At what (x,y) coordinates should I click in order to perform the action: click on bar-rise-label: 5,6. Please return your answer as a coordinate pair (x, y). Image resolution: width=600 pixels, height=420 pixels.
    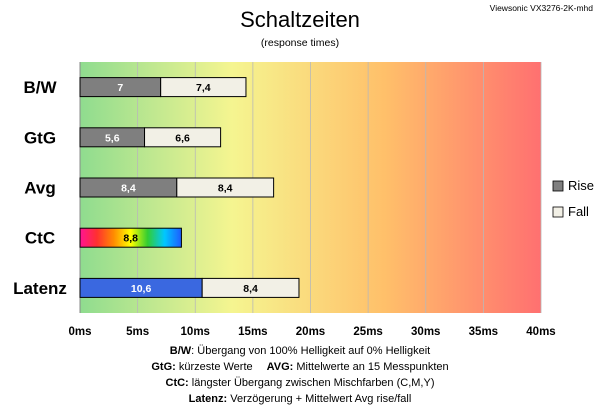
    Looking at the image, I should click on (112, 138).